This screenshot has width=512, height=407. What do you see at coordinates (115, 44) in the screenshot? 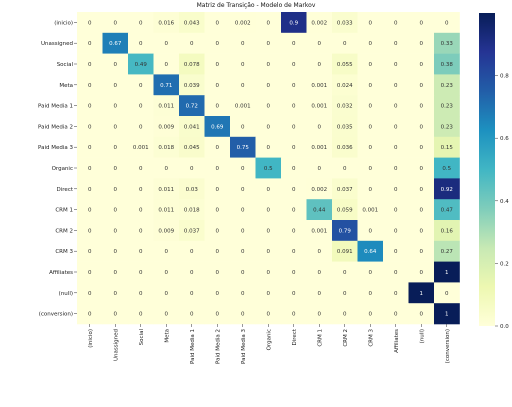
I see `cell-value-label: 0.67` at bounding box center [115, 44].